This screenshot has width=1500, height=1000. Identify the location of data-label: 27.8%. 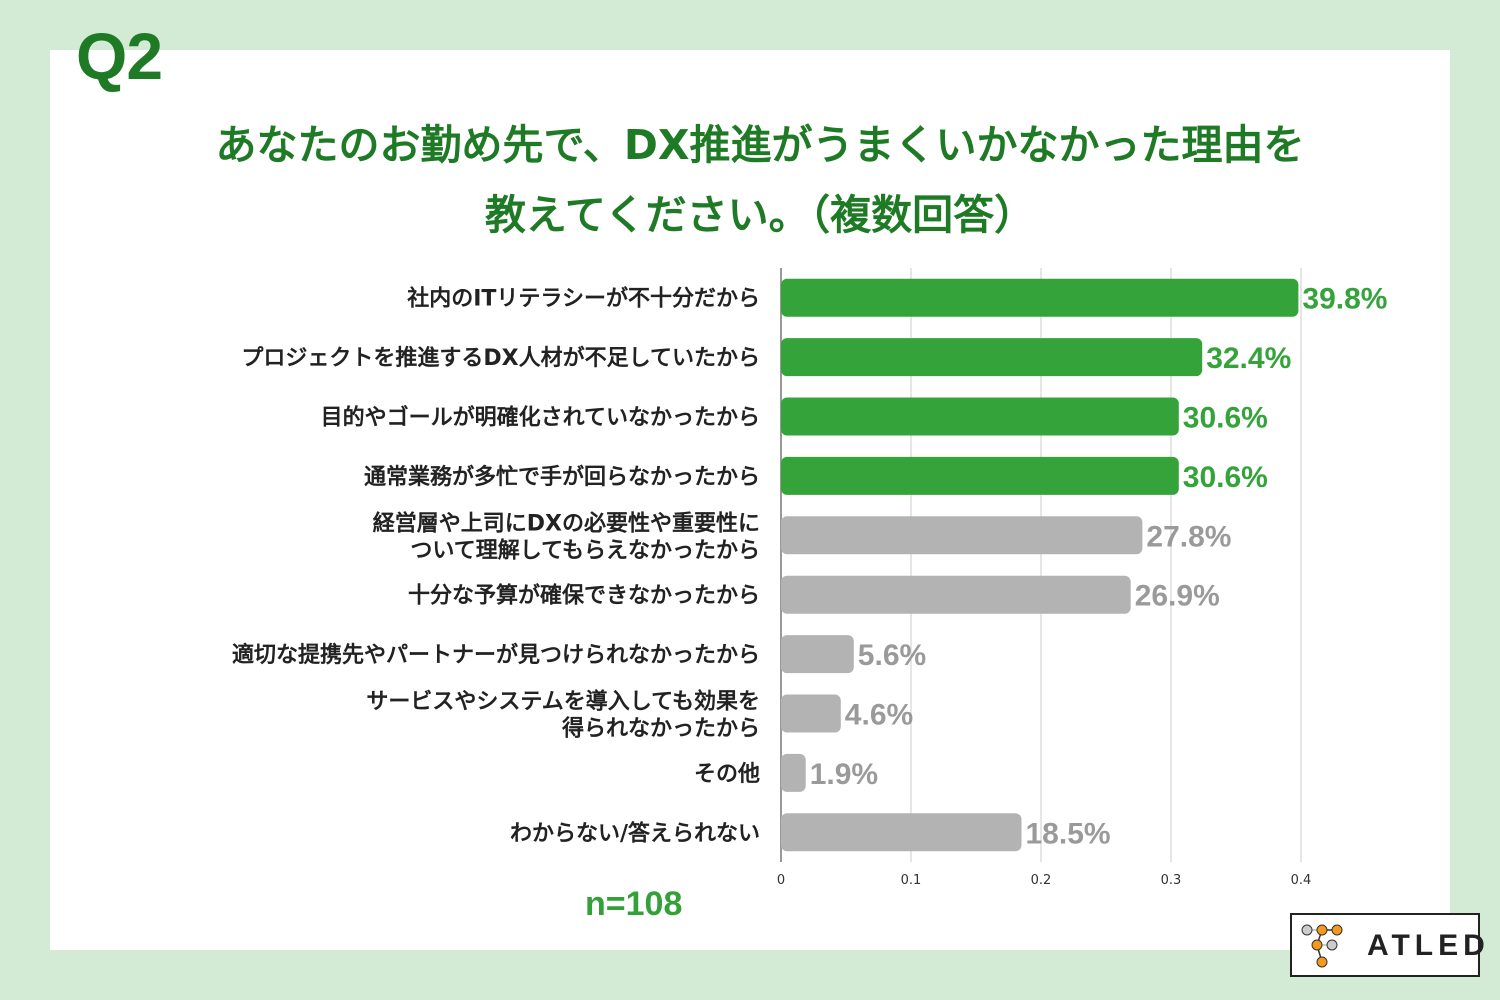
(1188, 536).